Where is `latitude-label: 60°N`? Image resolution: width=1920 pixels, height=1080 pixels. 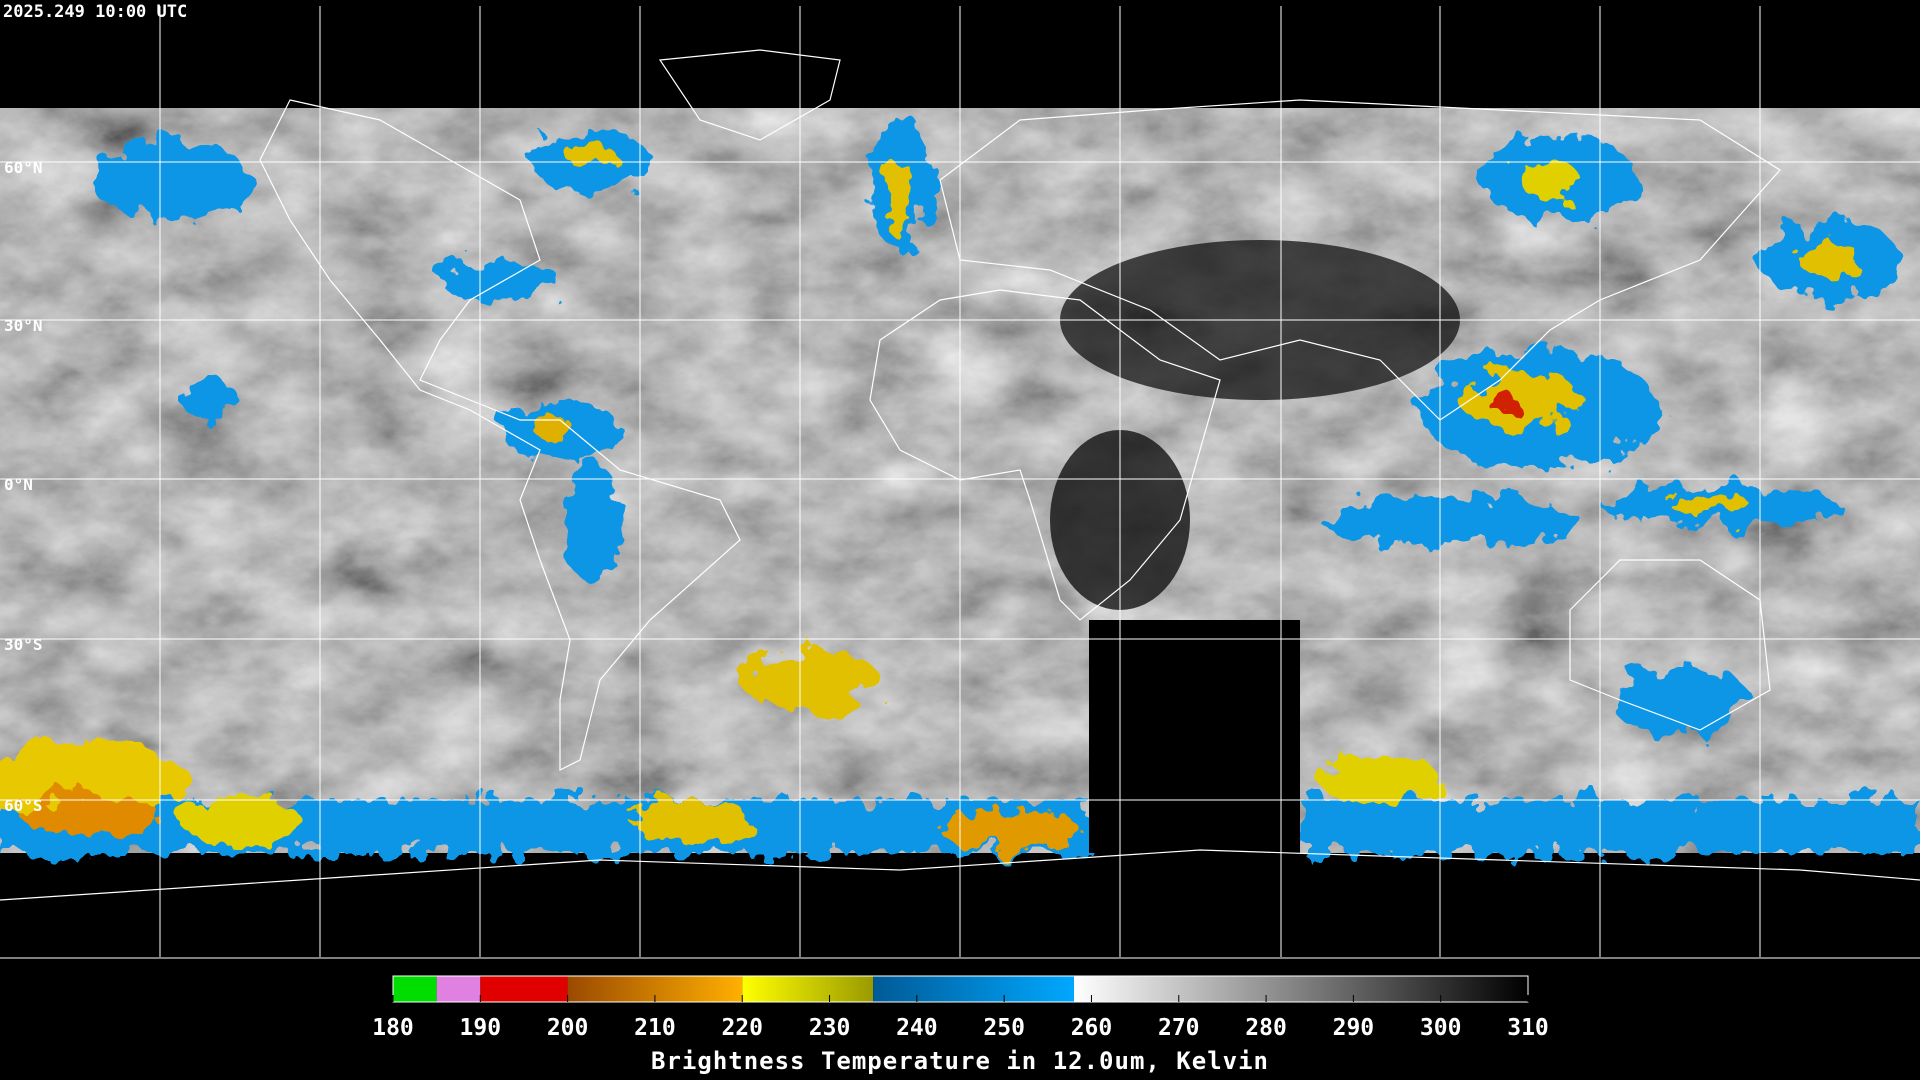
latitude-label: 60°N is located at coordinates (23, 167).